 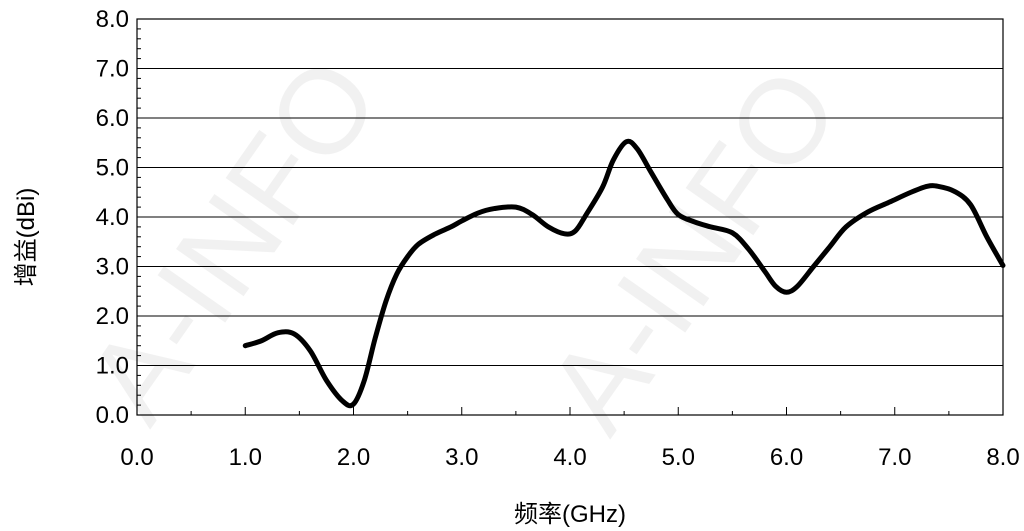 What do you see at coordinates (112, 118) in the screenshot?
I see `y-tick-label: 6.0` at bounding box center [112, 118].